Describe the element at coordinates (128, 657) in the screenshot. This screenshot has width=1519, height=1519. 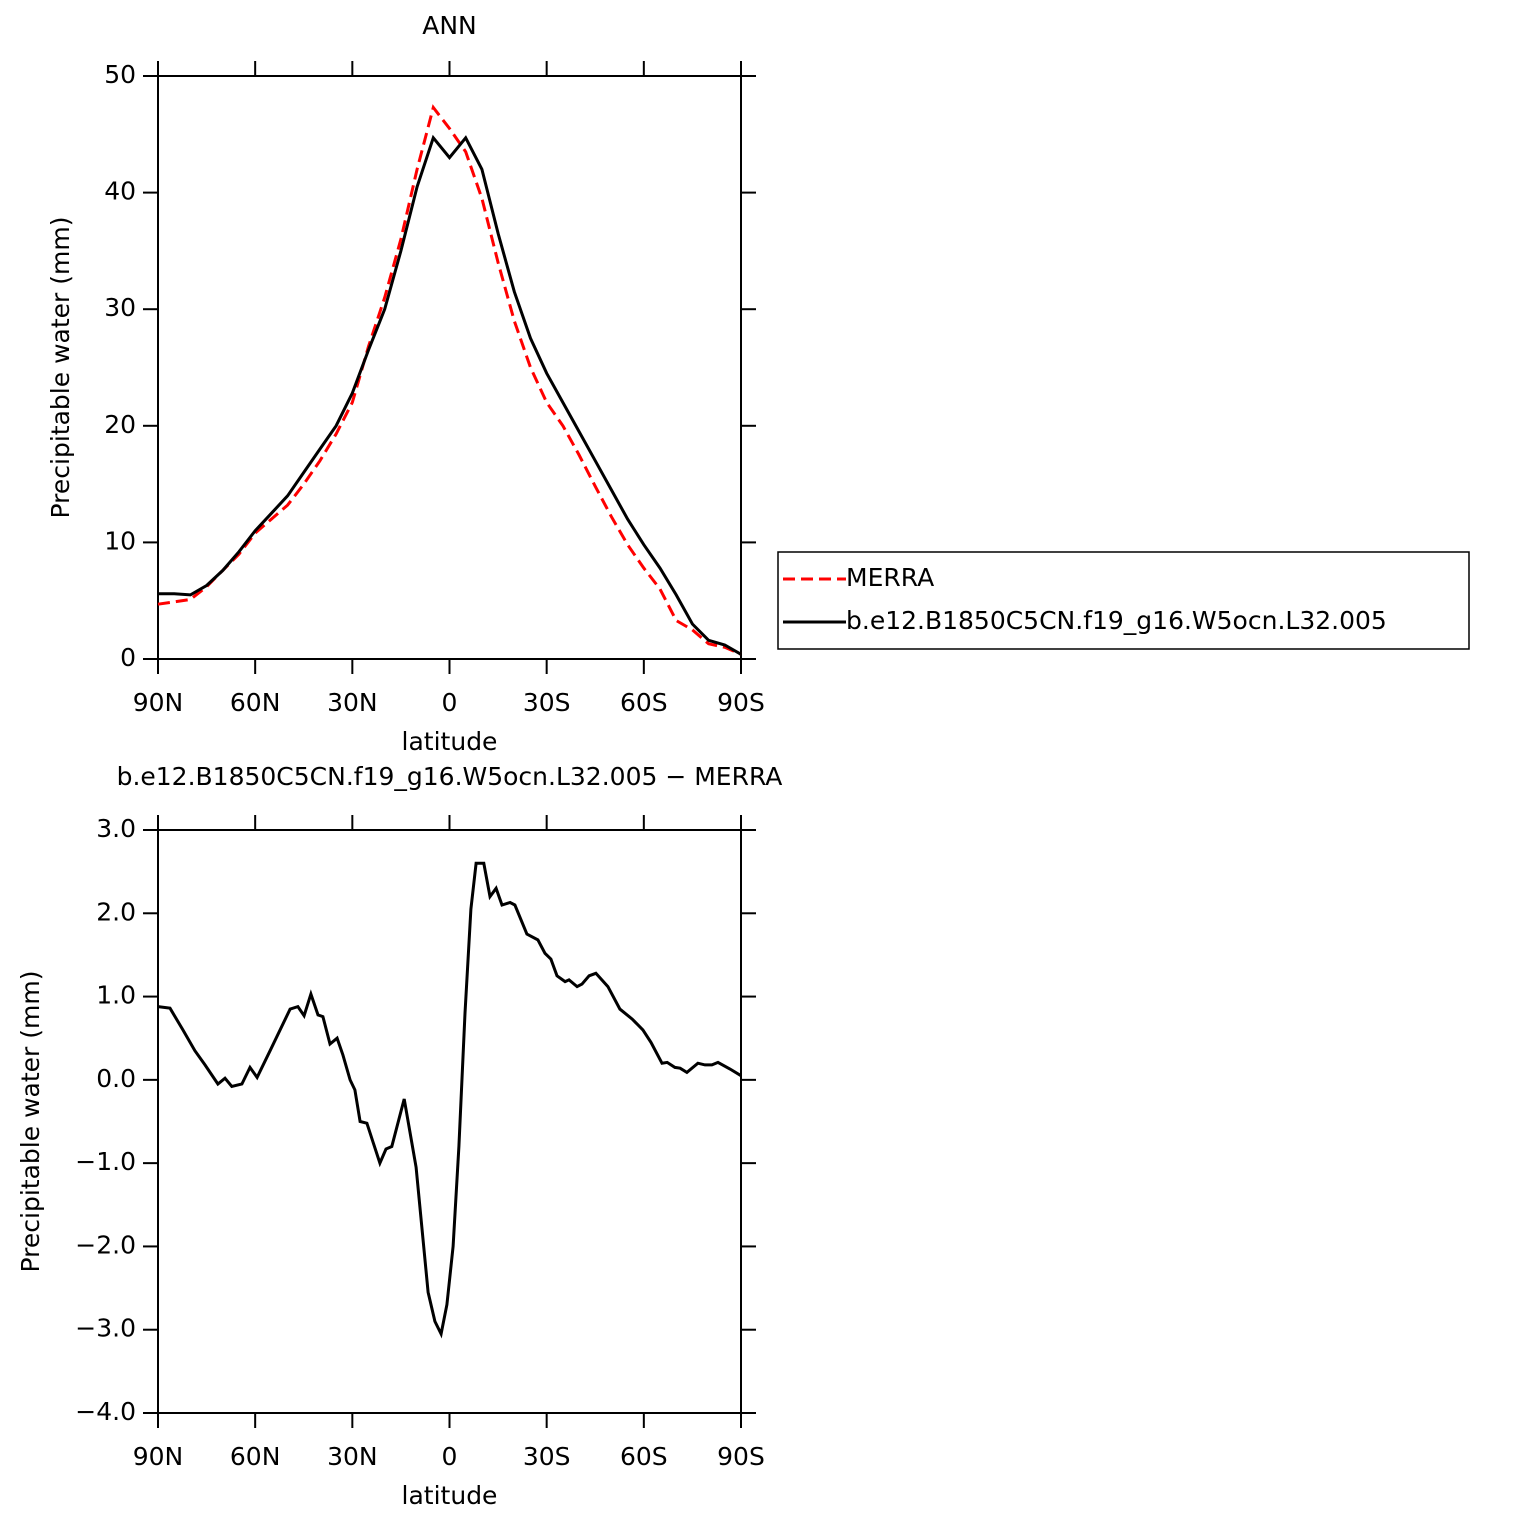
I see `y-tick-label: 0` at that location.